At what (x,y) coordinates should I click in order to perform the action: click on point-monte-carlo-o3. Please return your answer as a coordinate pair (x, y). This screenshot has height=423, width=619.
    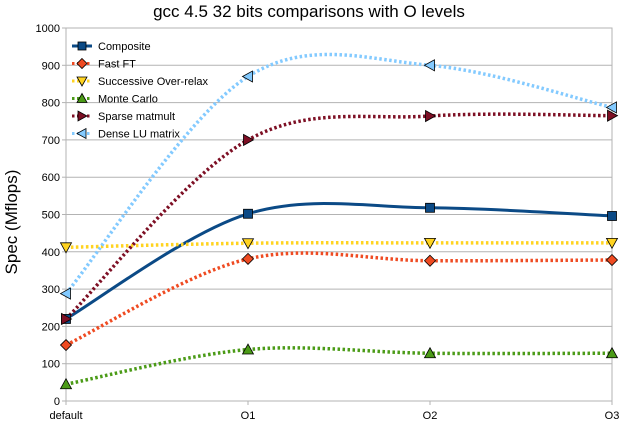
    Looking at the image, I should click on (612, 352).